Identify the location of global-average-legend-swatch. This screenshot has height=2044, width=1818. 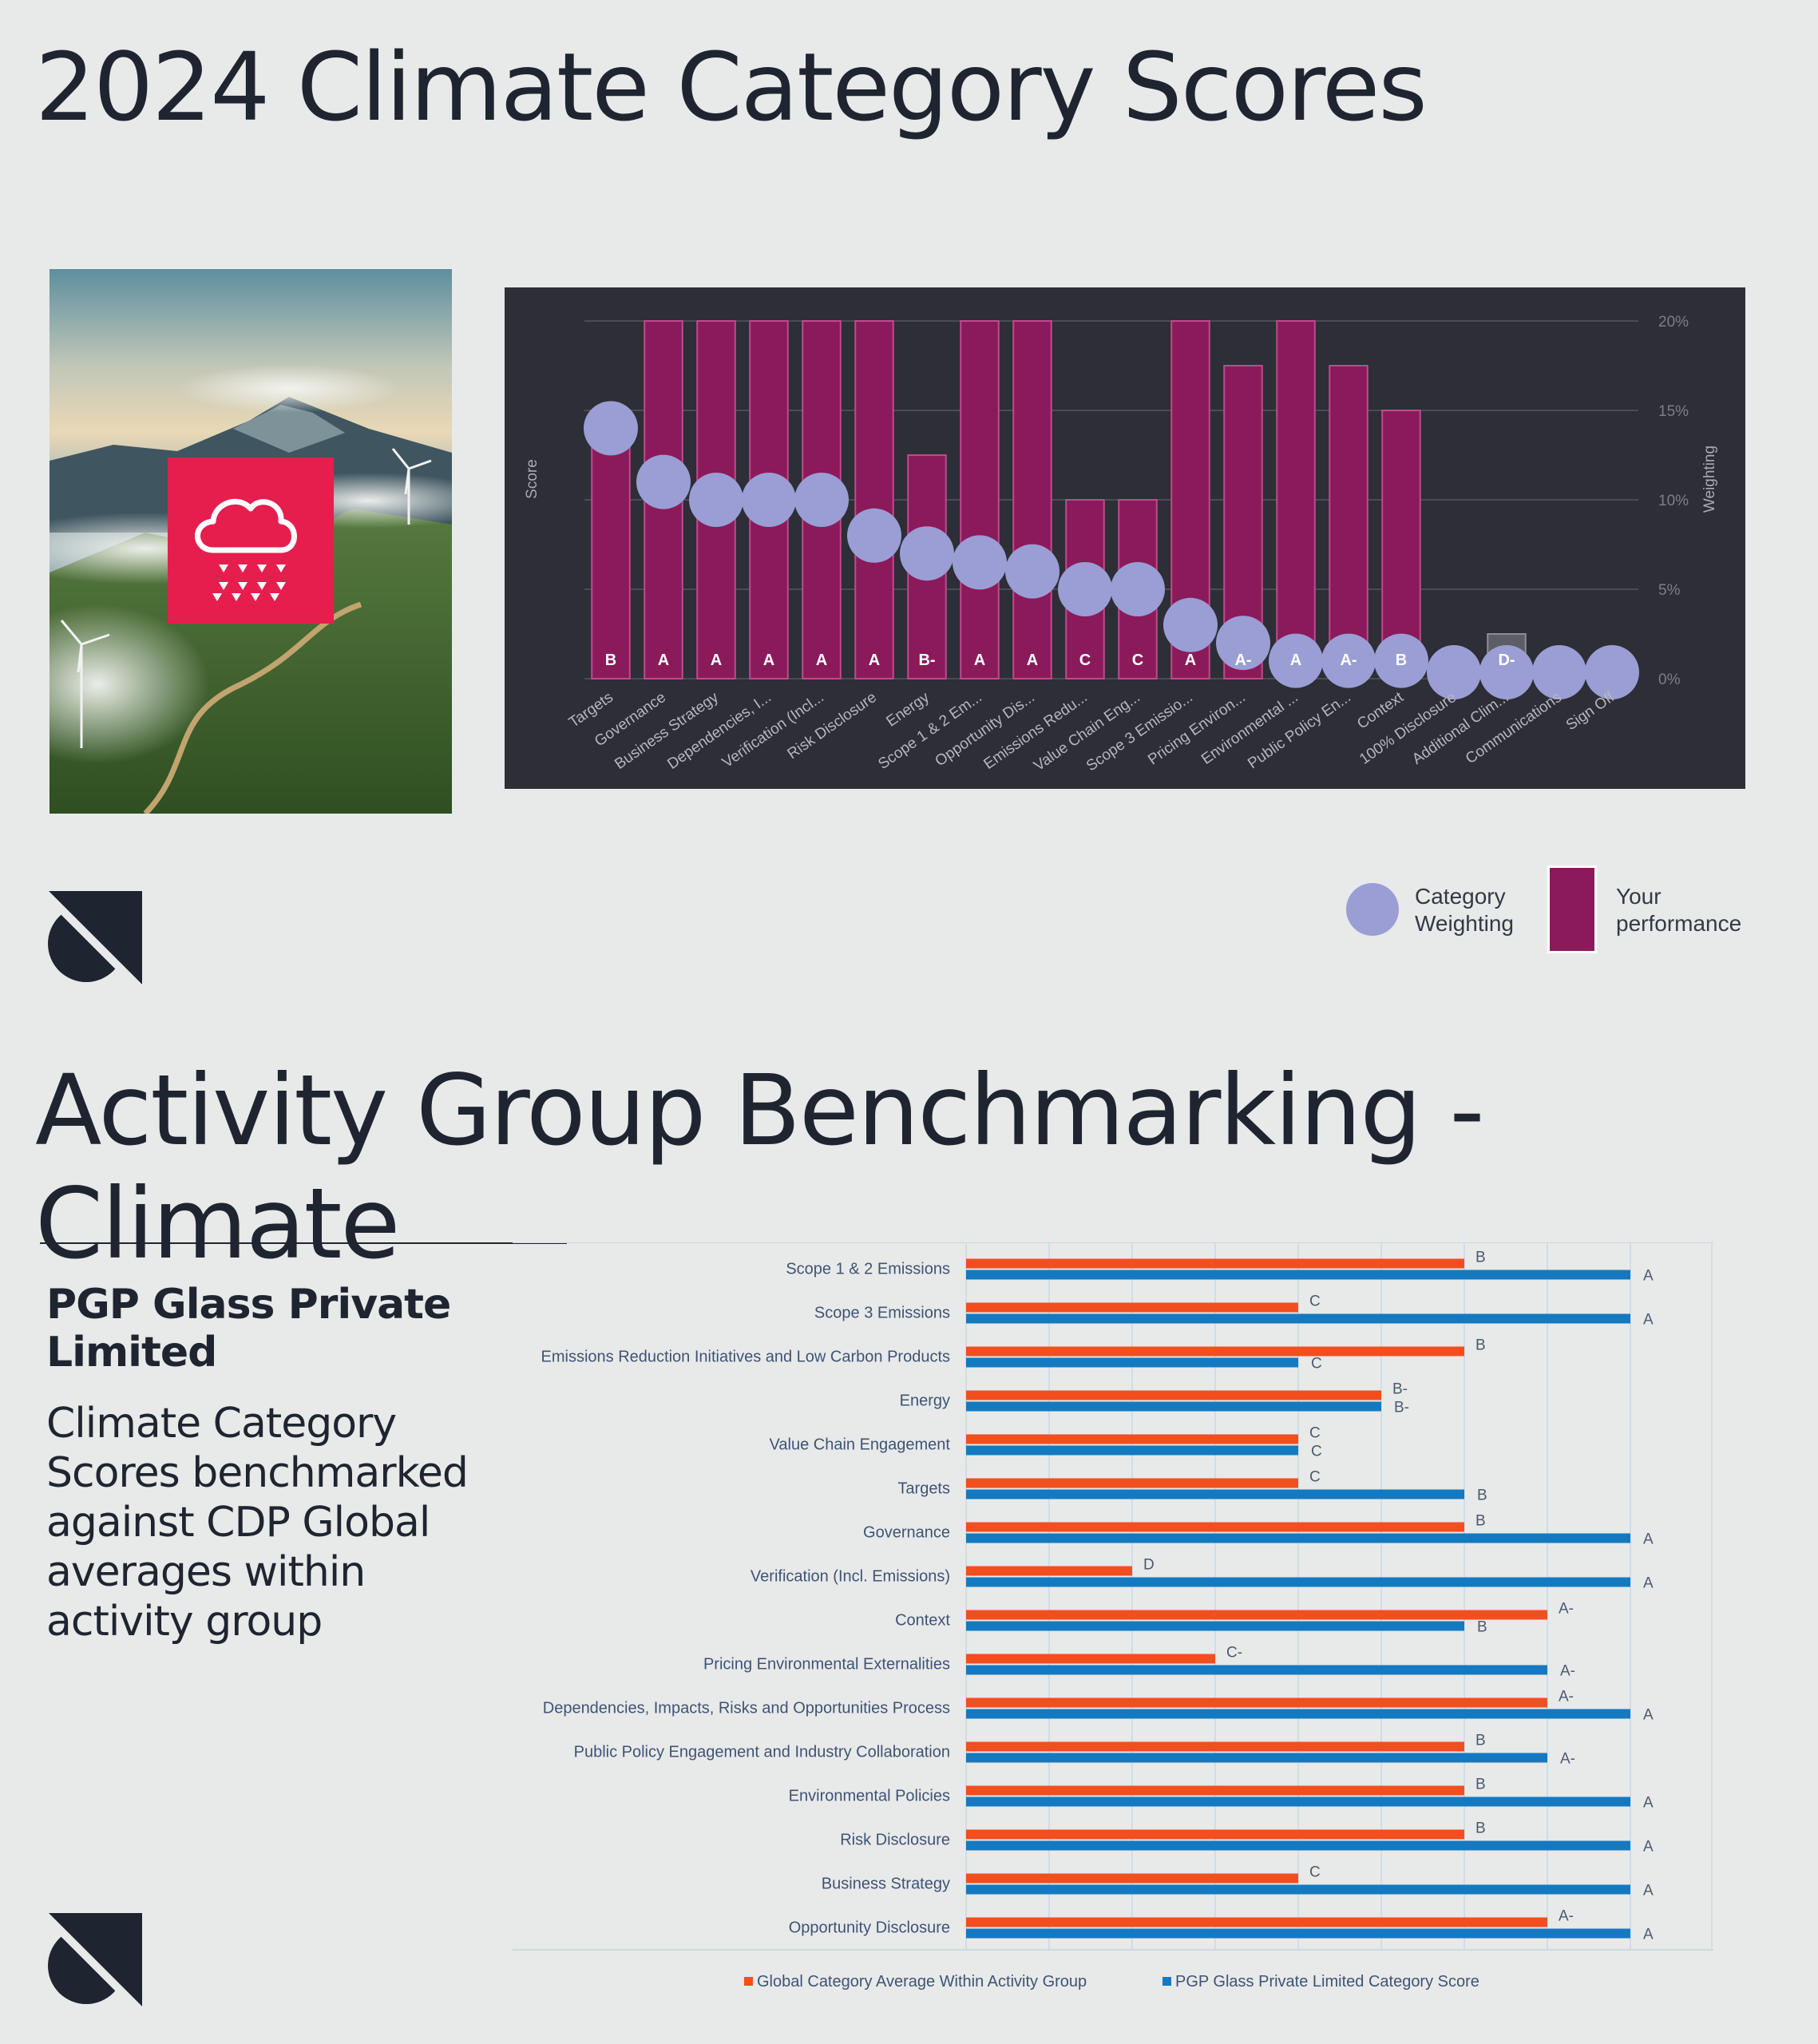
(749, 1981).